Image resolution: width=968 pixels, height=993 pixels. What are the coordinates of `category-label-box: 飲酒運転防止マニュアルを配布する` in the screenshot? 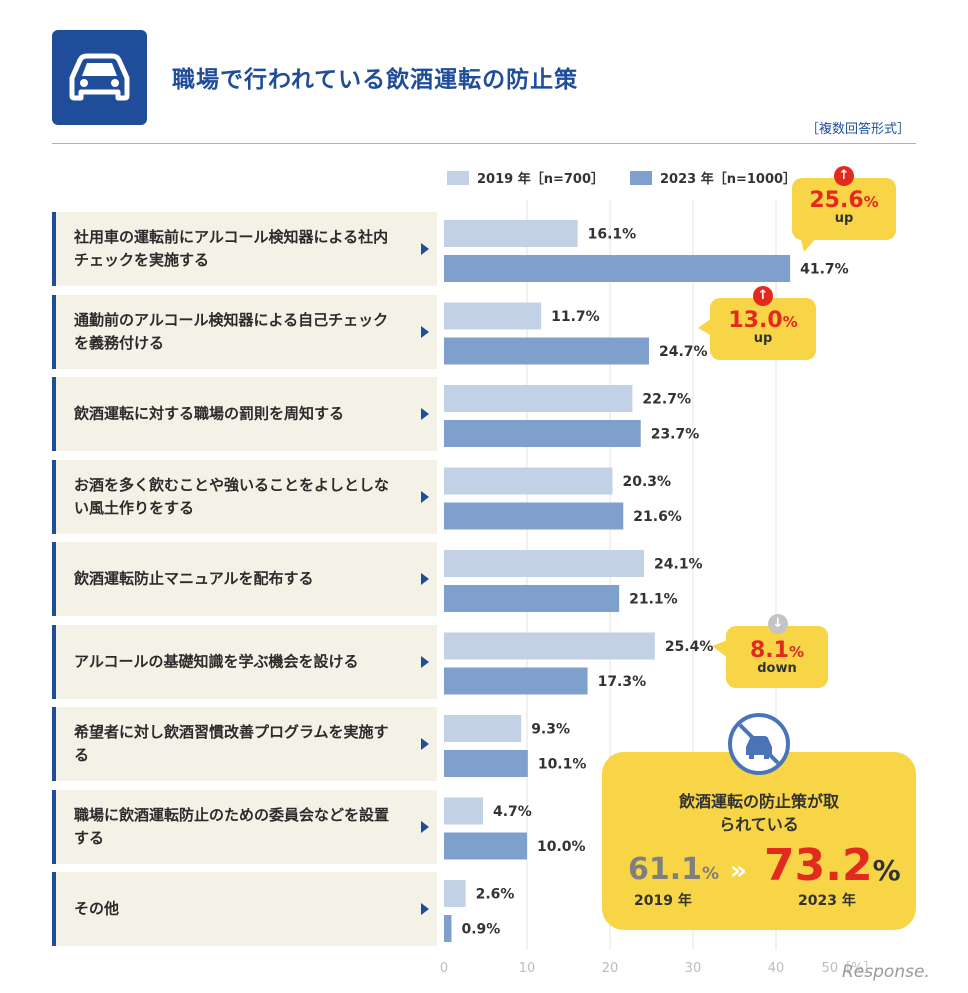 It's located at (244, 579).